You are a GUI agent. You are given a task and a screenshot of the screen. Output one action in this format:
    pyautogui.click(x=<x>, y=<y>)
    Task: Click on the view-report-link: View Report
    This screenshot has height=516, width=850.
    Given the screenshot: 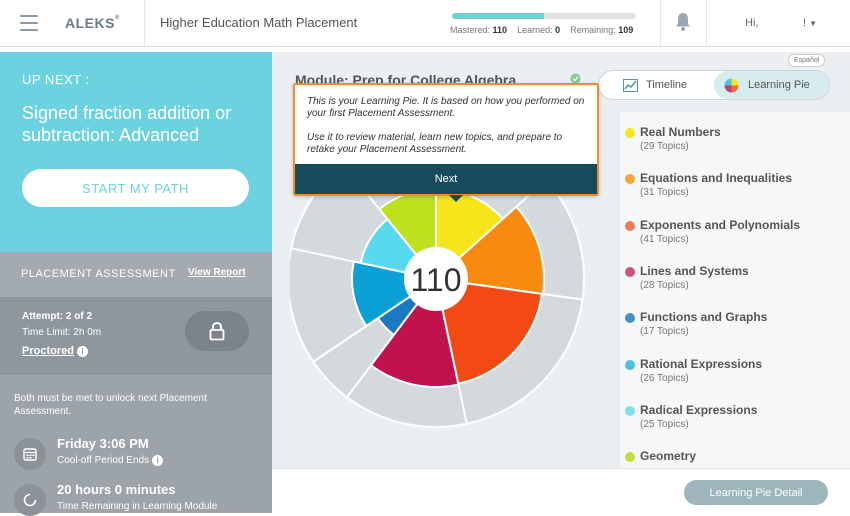 What is the action you would take?
    pyautogui.click(x=217, y=272)
    